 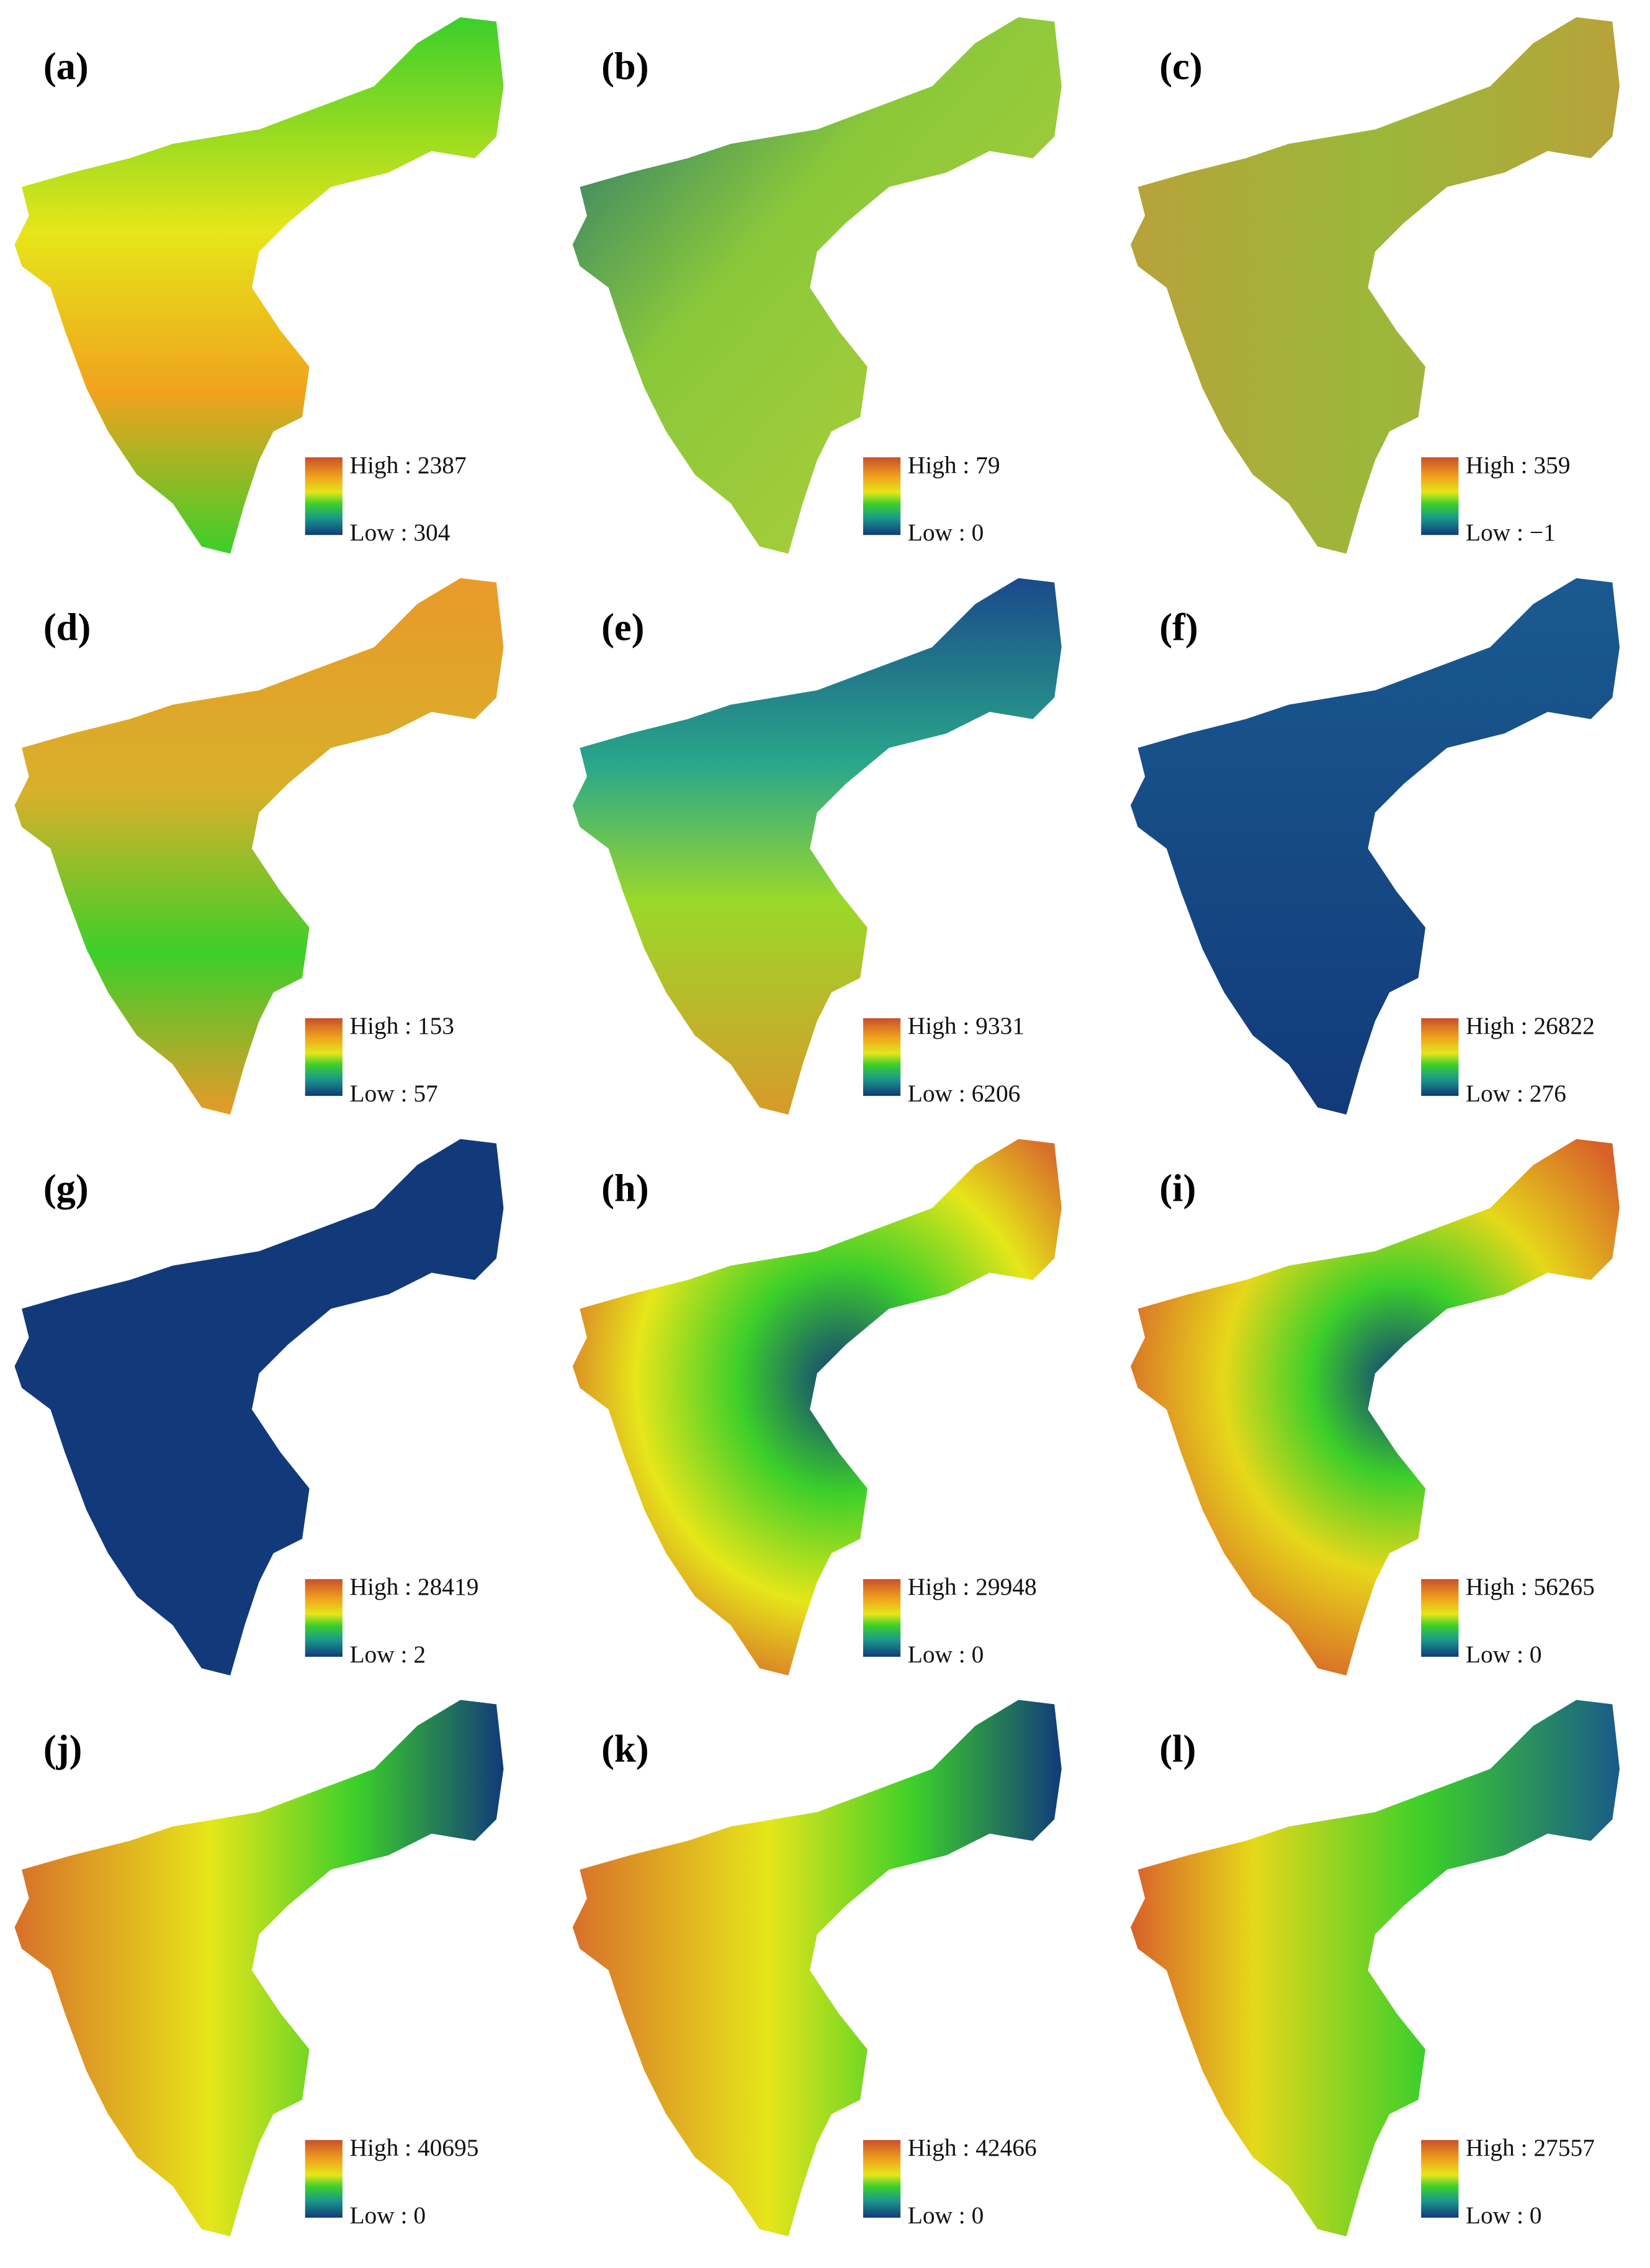 I want to click on panel-label: (a), so click(x=66, y=65).